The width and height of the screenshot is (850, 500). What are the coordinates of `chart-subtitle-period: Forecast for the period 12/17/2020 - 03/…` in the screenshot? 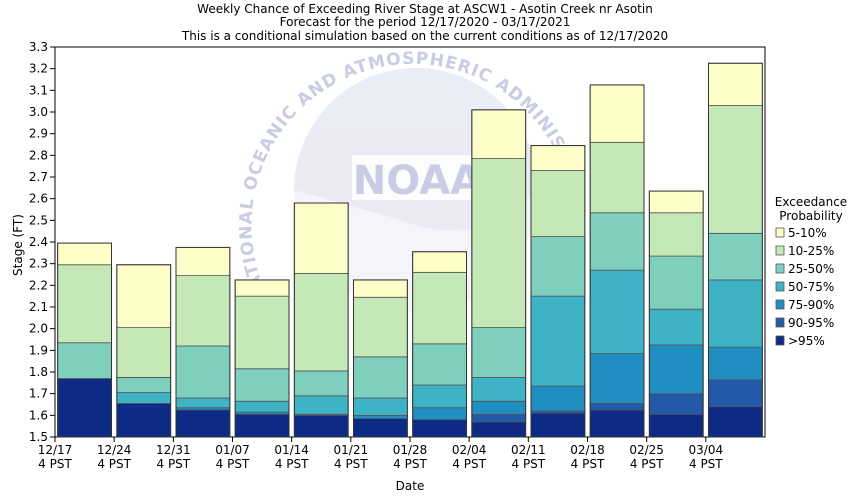 It's located at (425, 22).